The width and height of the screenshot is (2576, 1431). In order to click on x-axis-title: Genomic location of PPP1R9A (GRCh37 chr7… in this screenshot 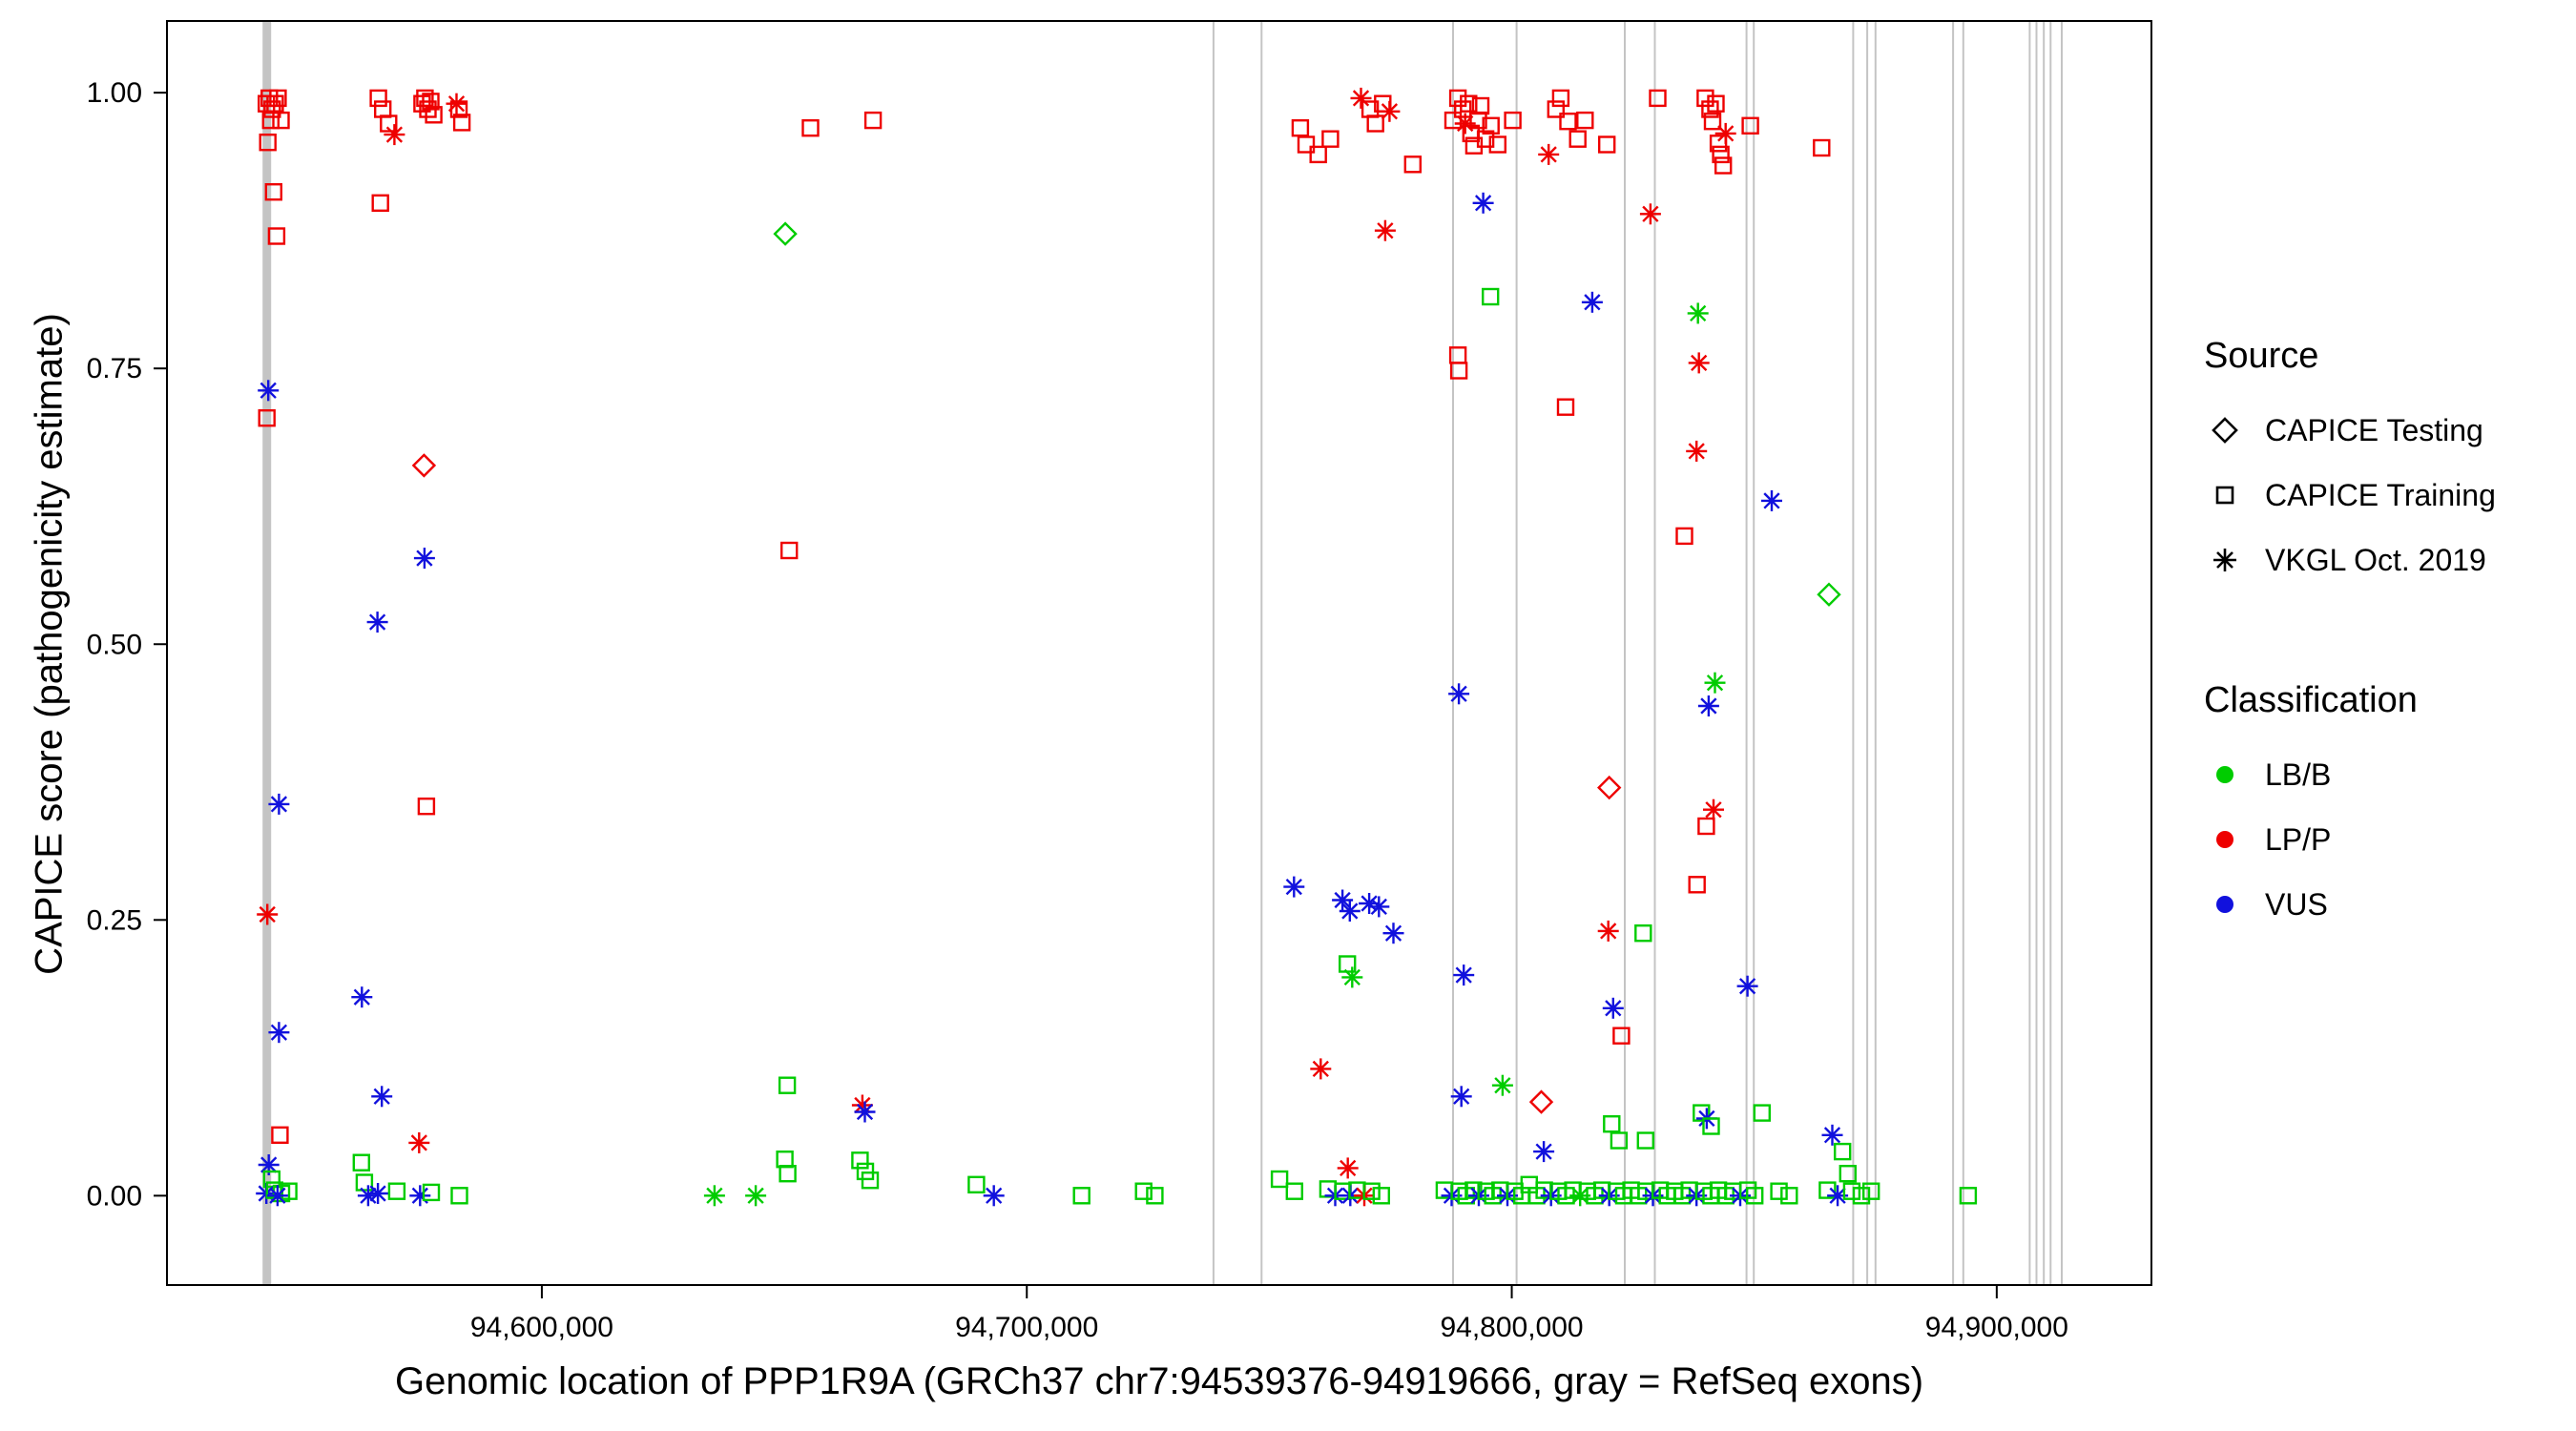, I will do `click(1159, 1381)`.